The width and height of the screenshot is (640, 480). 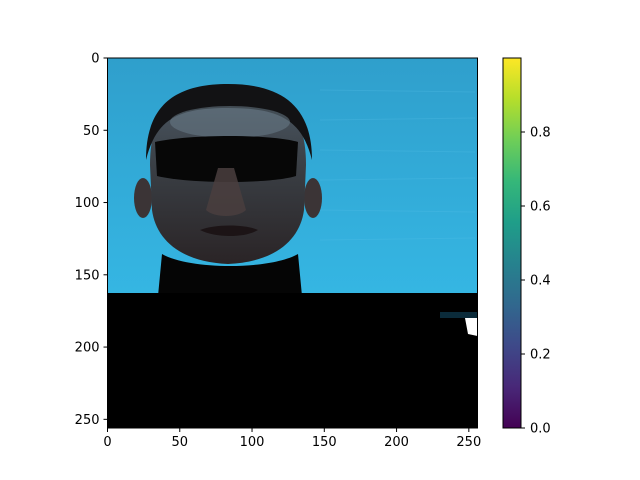 I want to click on right-ear, so click(x=313, y=198).